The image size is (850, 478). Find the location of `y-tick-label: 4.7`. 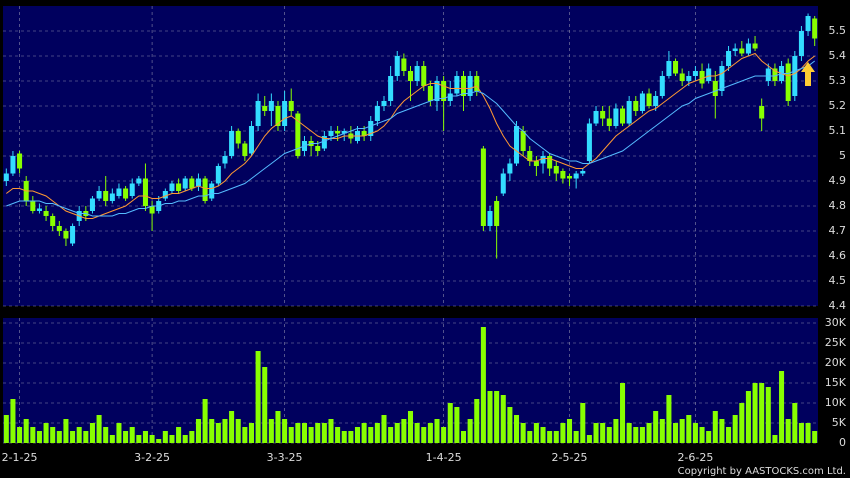

y-tick-label: 4.7 is located at coordinates (838, 230).